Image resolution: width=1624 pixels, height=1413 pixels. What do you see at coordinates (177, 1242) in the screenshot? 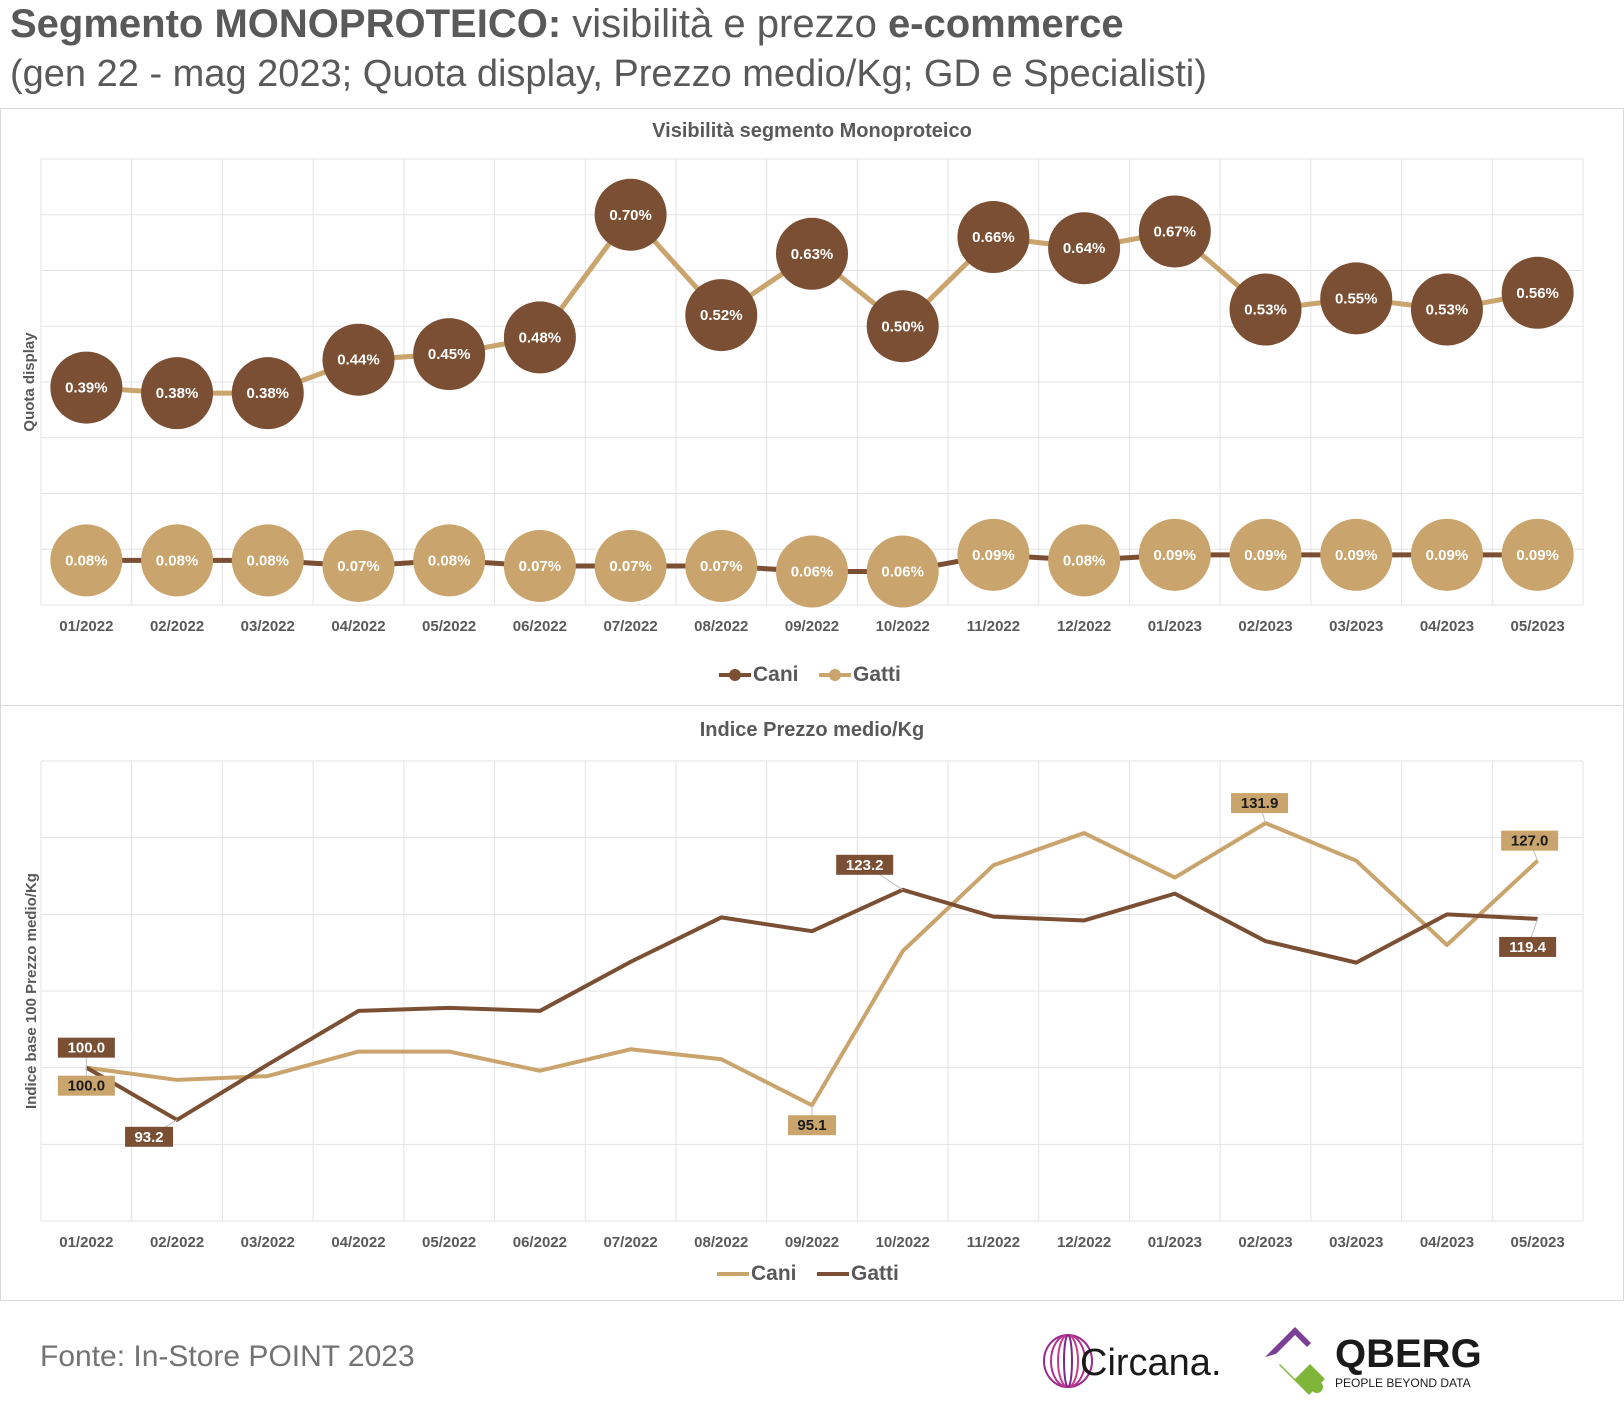
I see `x-tick-label: 02/2022` at bounding box center [177, 1242].